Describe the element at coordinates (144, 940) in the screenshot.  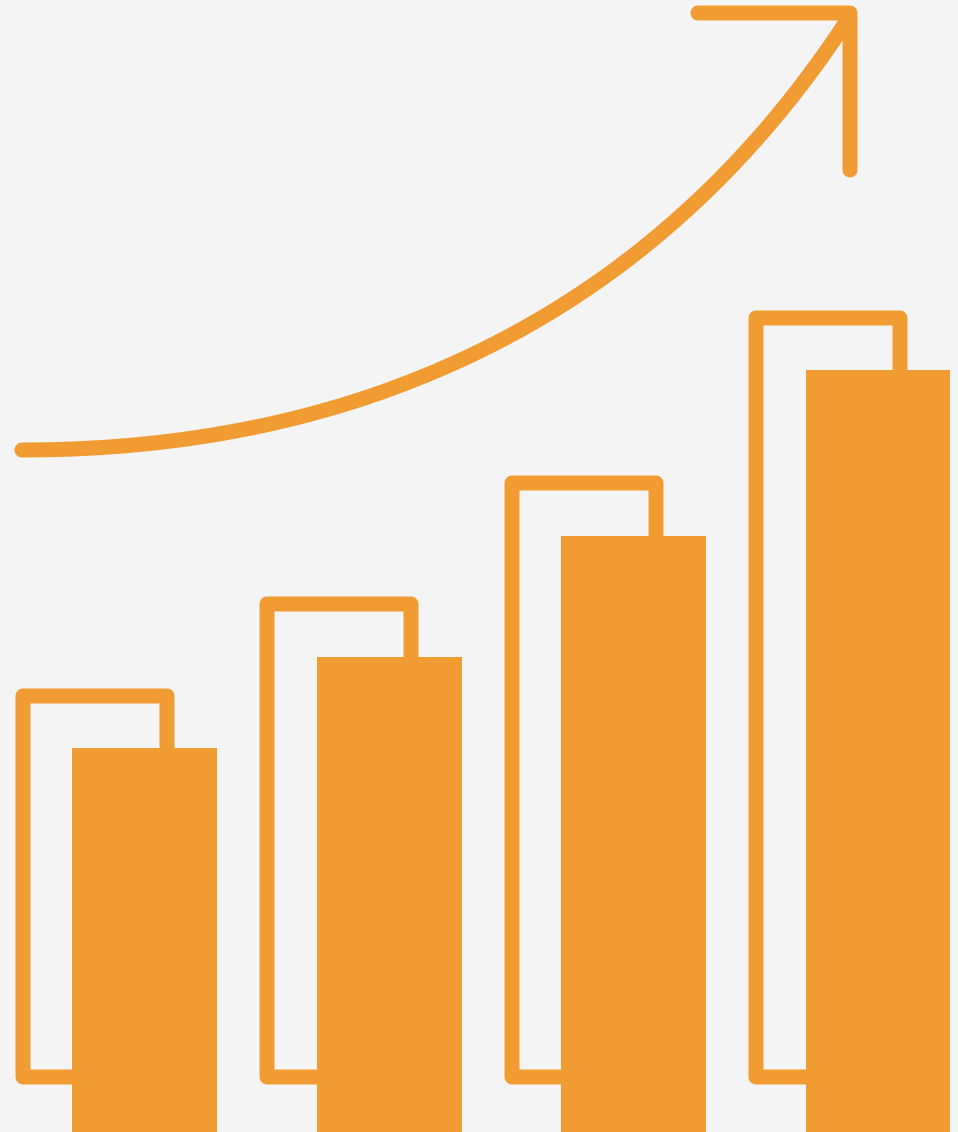
I see `bar-1-fill` at that location.